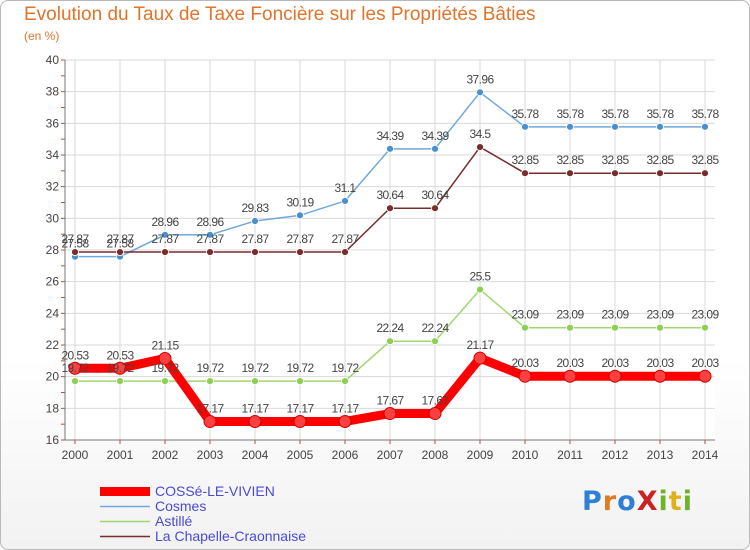 The width and height of the screenshot is (750, 550). What do you see at coordinates (165, 368) in the screenshot?
I see `data-label-astille-2002: 19.72` at bounding box center [165, 368].